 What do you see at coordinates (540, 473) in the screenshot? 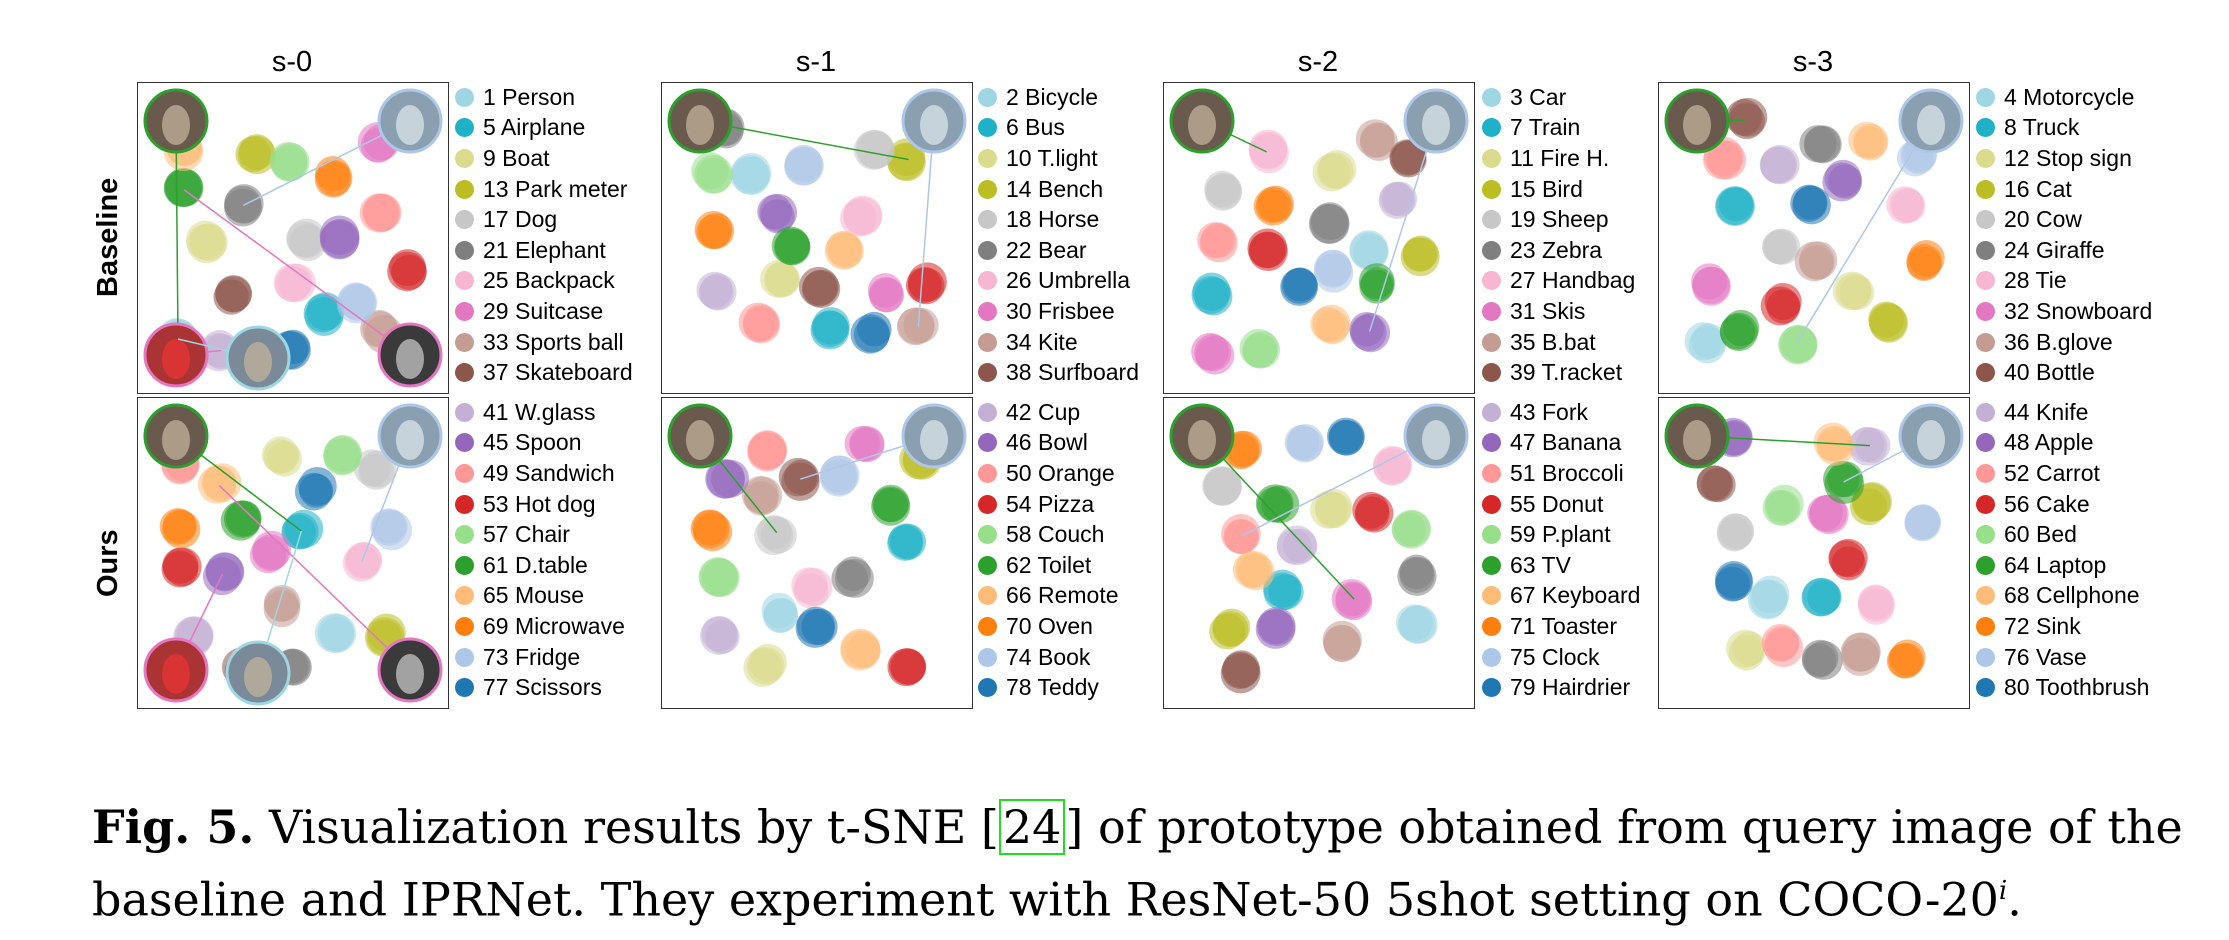
I see `legend-item: 49 Sandwich` at bounding box center [540, 473].